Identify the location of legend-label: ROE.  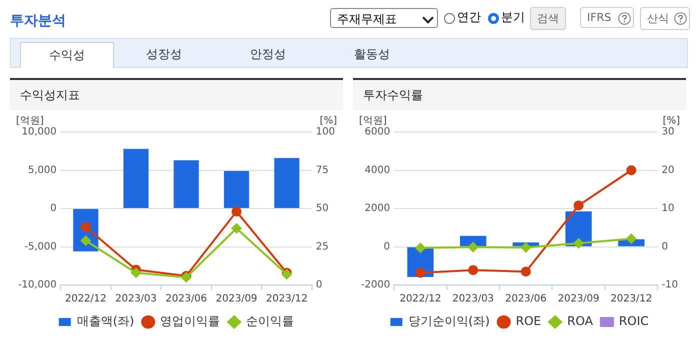
(529, 321).